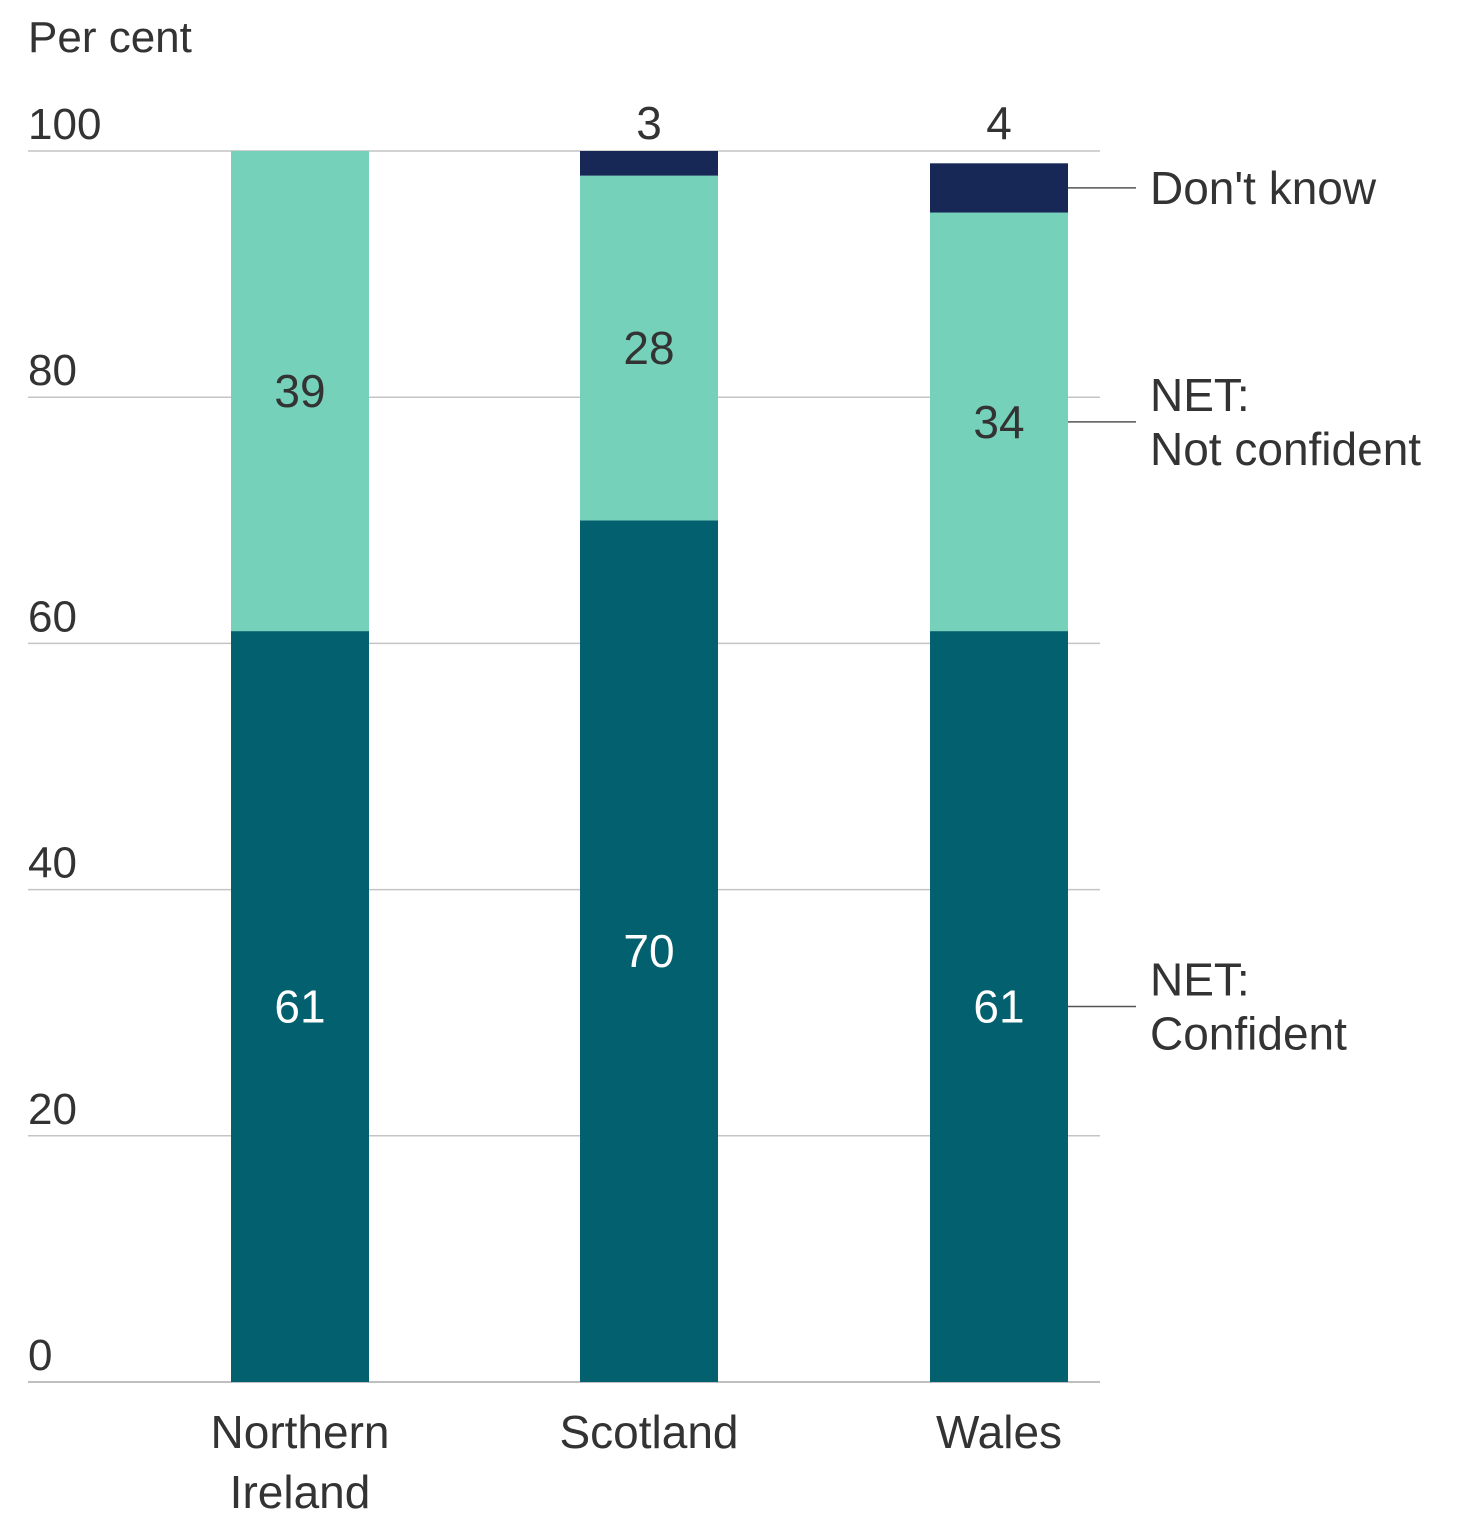 This screenshot has height=1523, width=1475. What do you see at coordinates (999, 1432) in the screenshot?
I see `x-tick-label: Wales` at bounding box center [999, 1432].